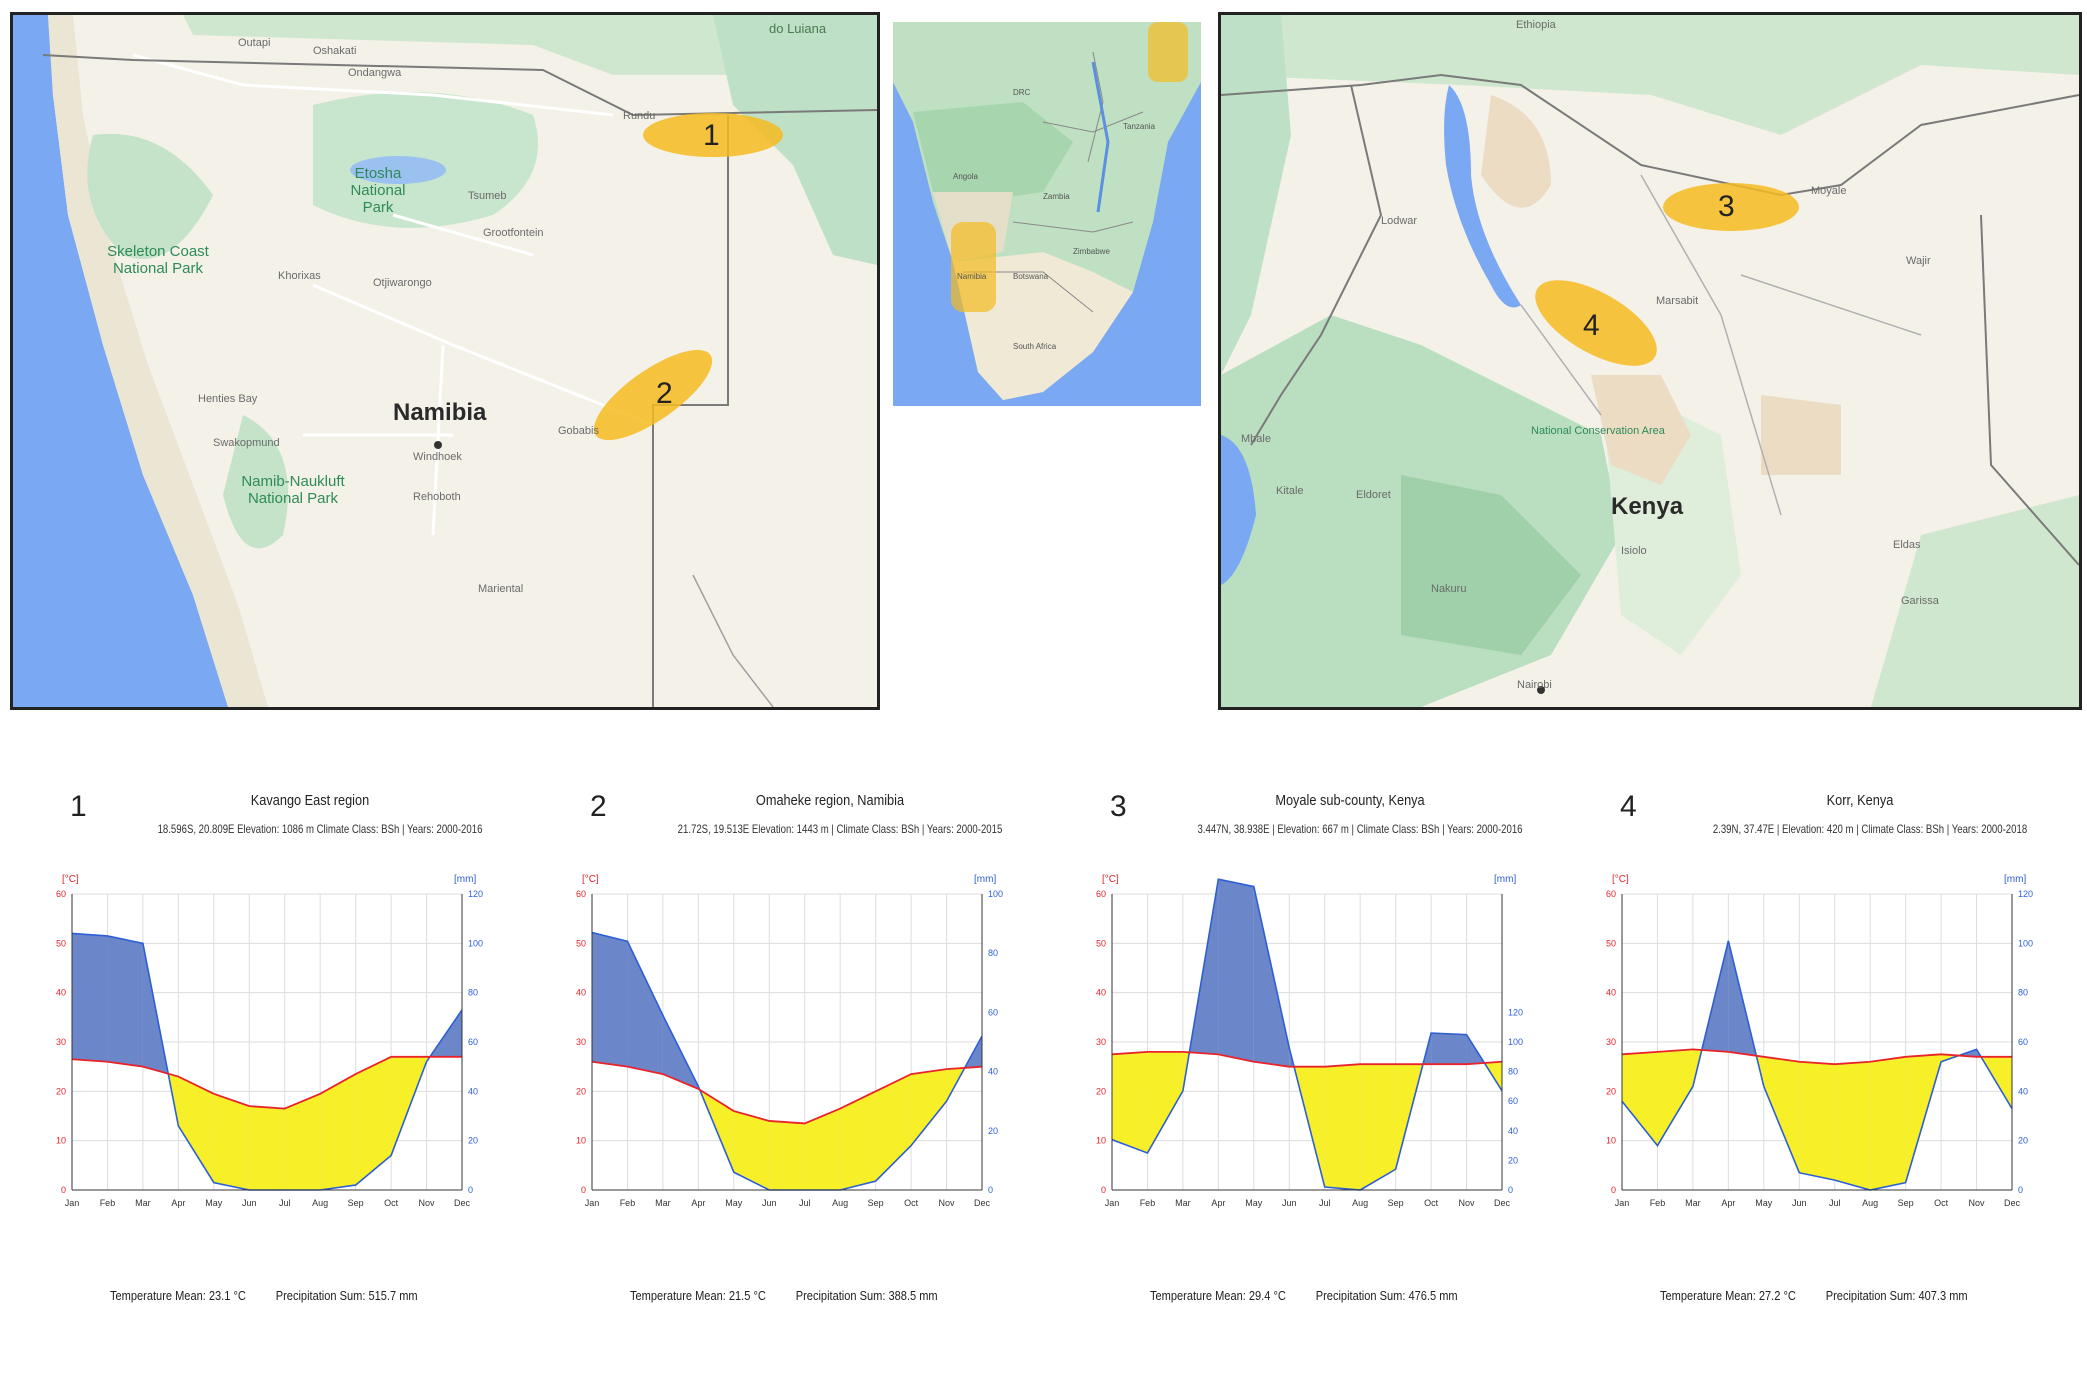  I want to click on map-label-rundu: Rundu, so click(639, 116).